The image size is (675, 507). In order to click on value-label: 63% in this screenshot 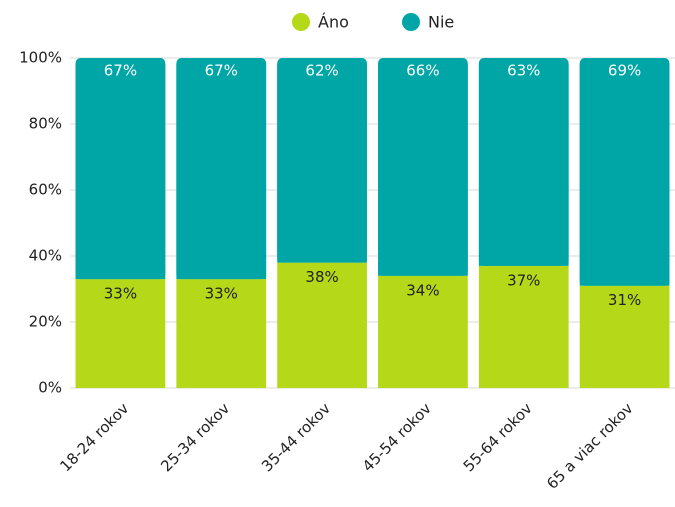, I will do `click(523, 71)`.